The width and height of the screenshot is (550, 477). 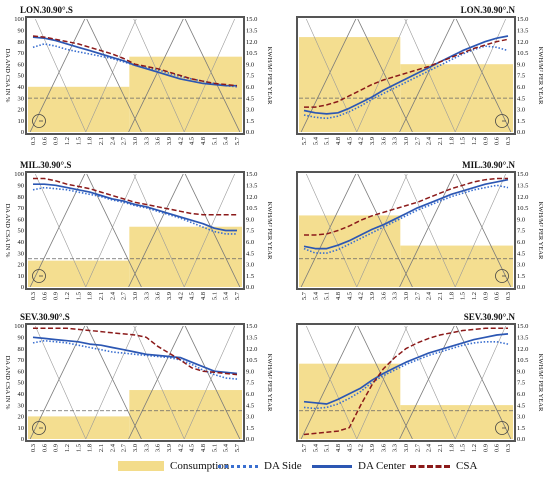 What do you see at coordinates (430, 466) in the screenshot?
I see `legend-swatch-csa` at bounding box center [430, 466].